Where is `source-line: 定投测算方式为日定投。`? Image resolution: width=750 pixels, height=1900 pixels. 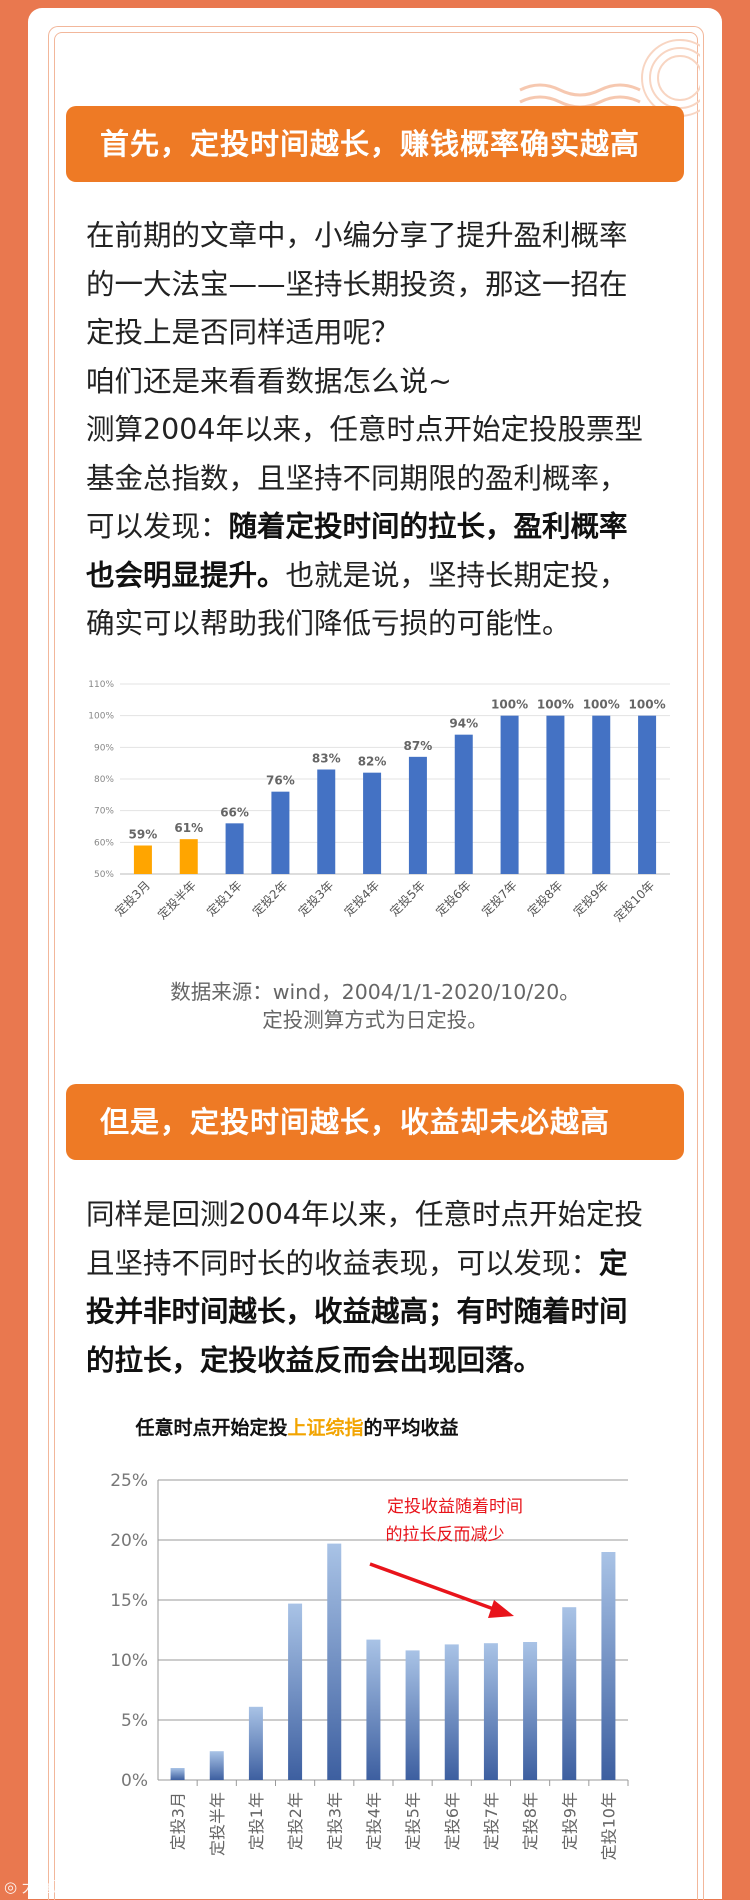
source-line: 定投测算方式为日定投。 is located at coordinates (375, 1020).